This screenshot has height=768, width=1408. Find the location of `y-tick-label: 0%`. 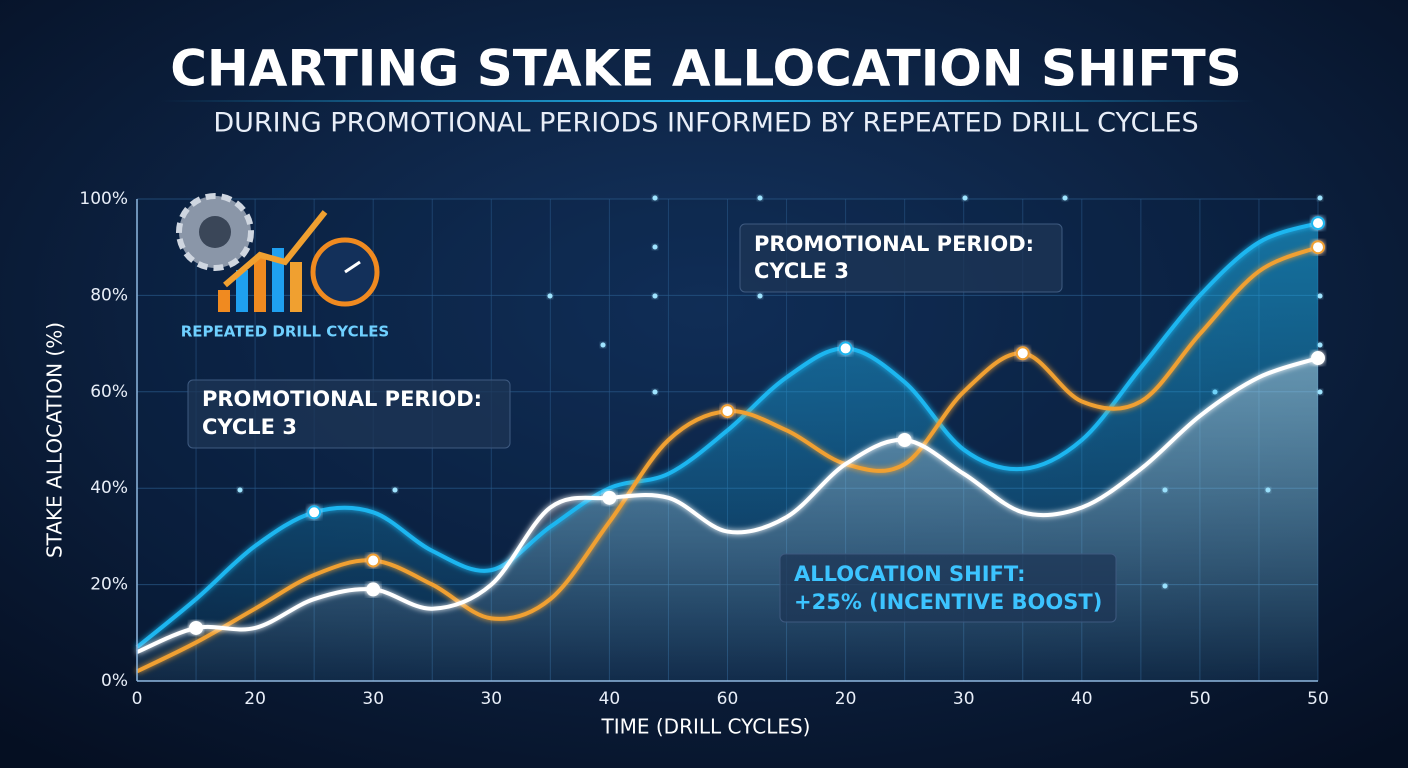

y-tick-label: 0% is located at coordinates (114, 681).